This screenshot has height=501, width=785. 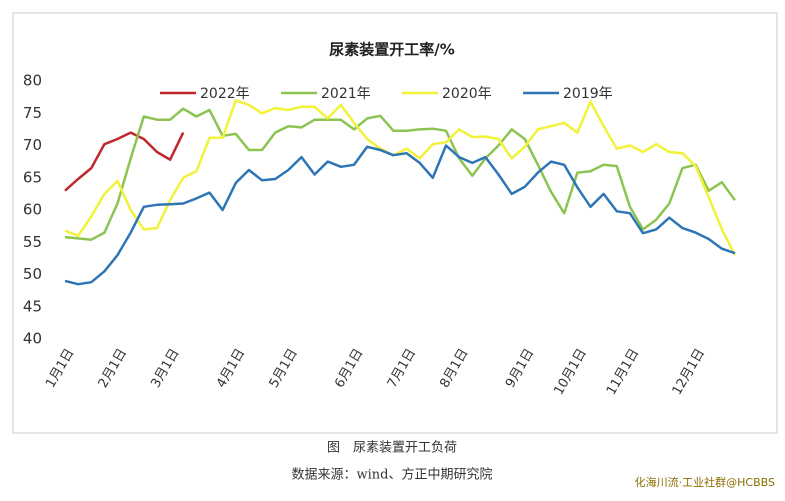 What do you see at coordinates (467, 94) in the screenshot?
I see `legend-label: 2020年` at bounding box center [467, 94].